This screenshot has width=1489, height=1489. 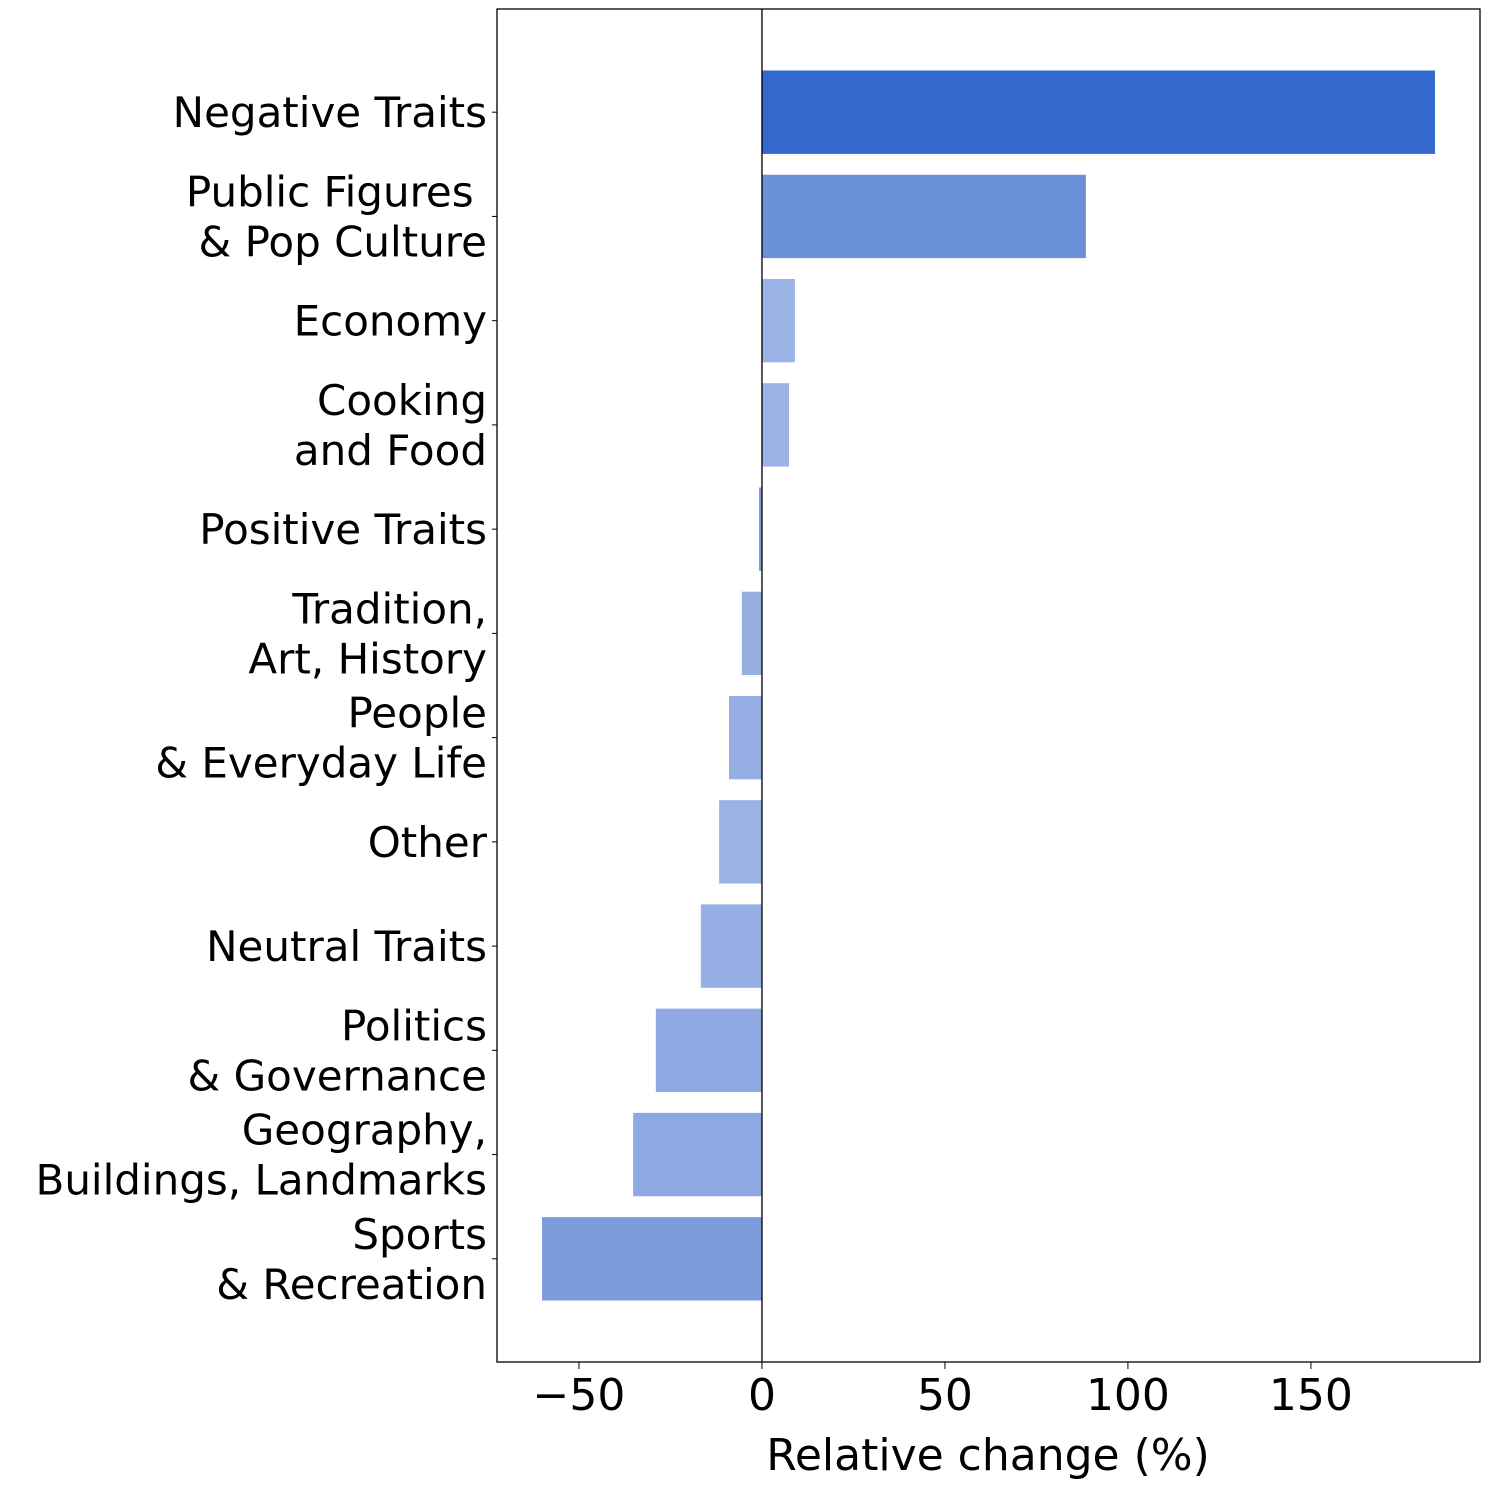 What do you see at coordinates (579, 1395) in the screenshot?
I see `x-tick-label: −50` at bounding box center [579, 1395].